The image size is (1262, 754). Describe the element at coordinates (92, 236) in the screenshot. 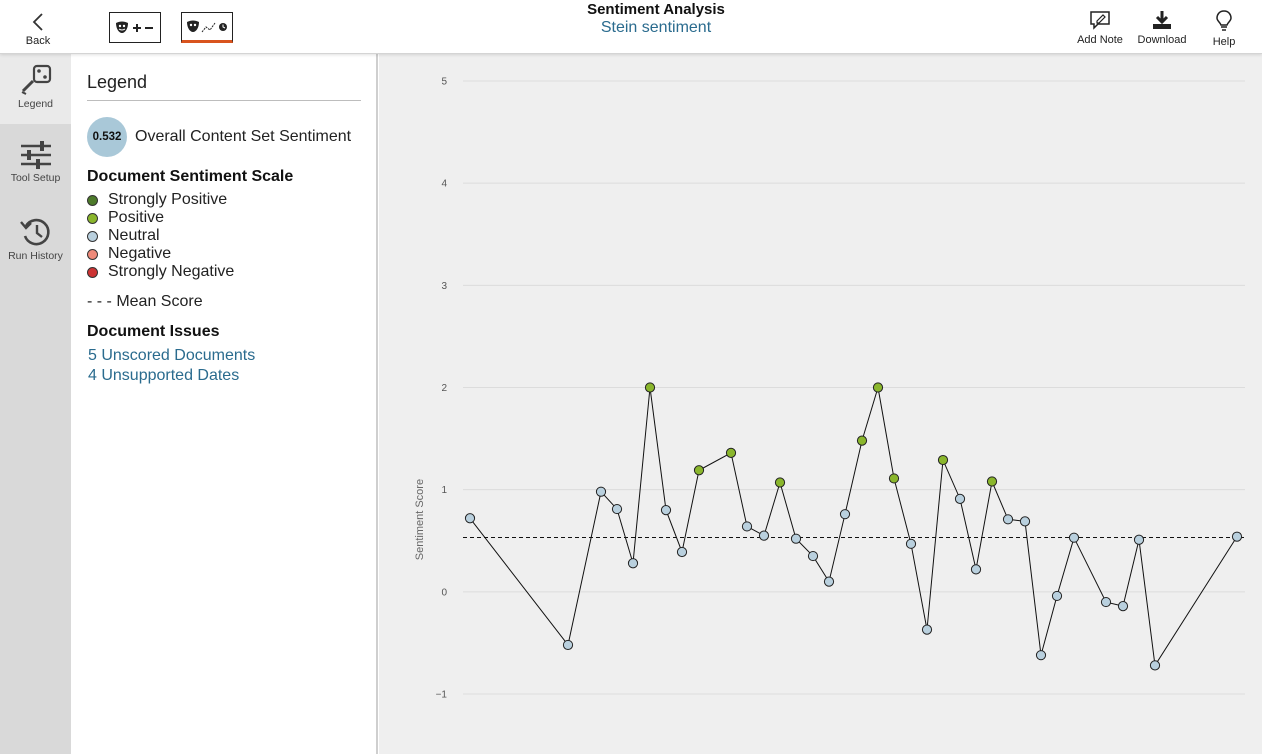

I see `neutral-swatch` at that location.